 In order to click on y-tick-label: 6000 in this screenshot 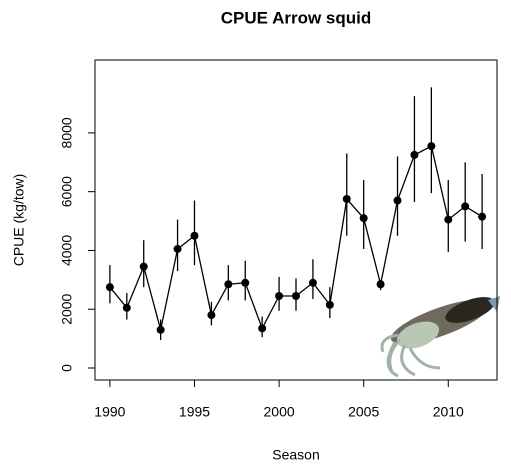, I will do `click(67, 191)`.